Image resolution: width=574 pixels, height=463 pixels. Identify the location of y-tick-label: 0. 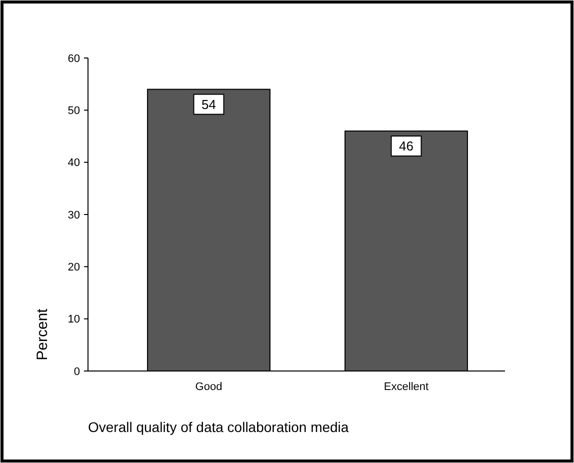
(77, 372).